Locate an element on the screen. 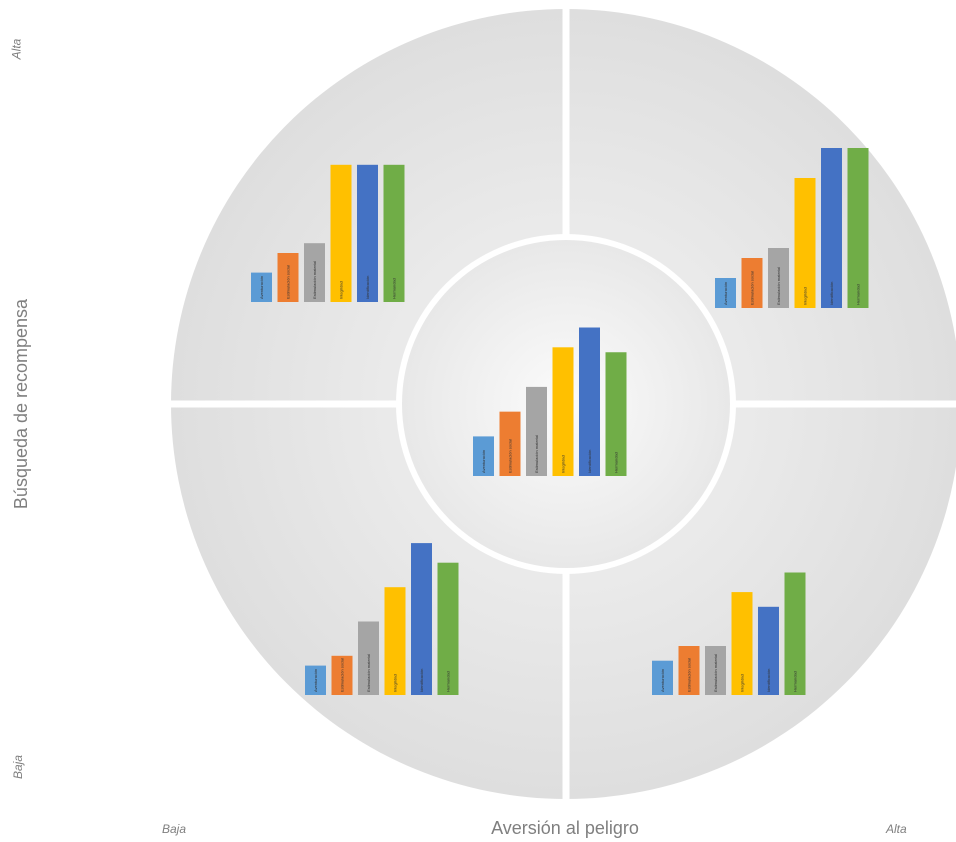 This screenshot has width=956, height=842. bar-label-top-left-2: Estimulación material is located at coordinates (314, 280).